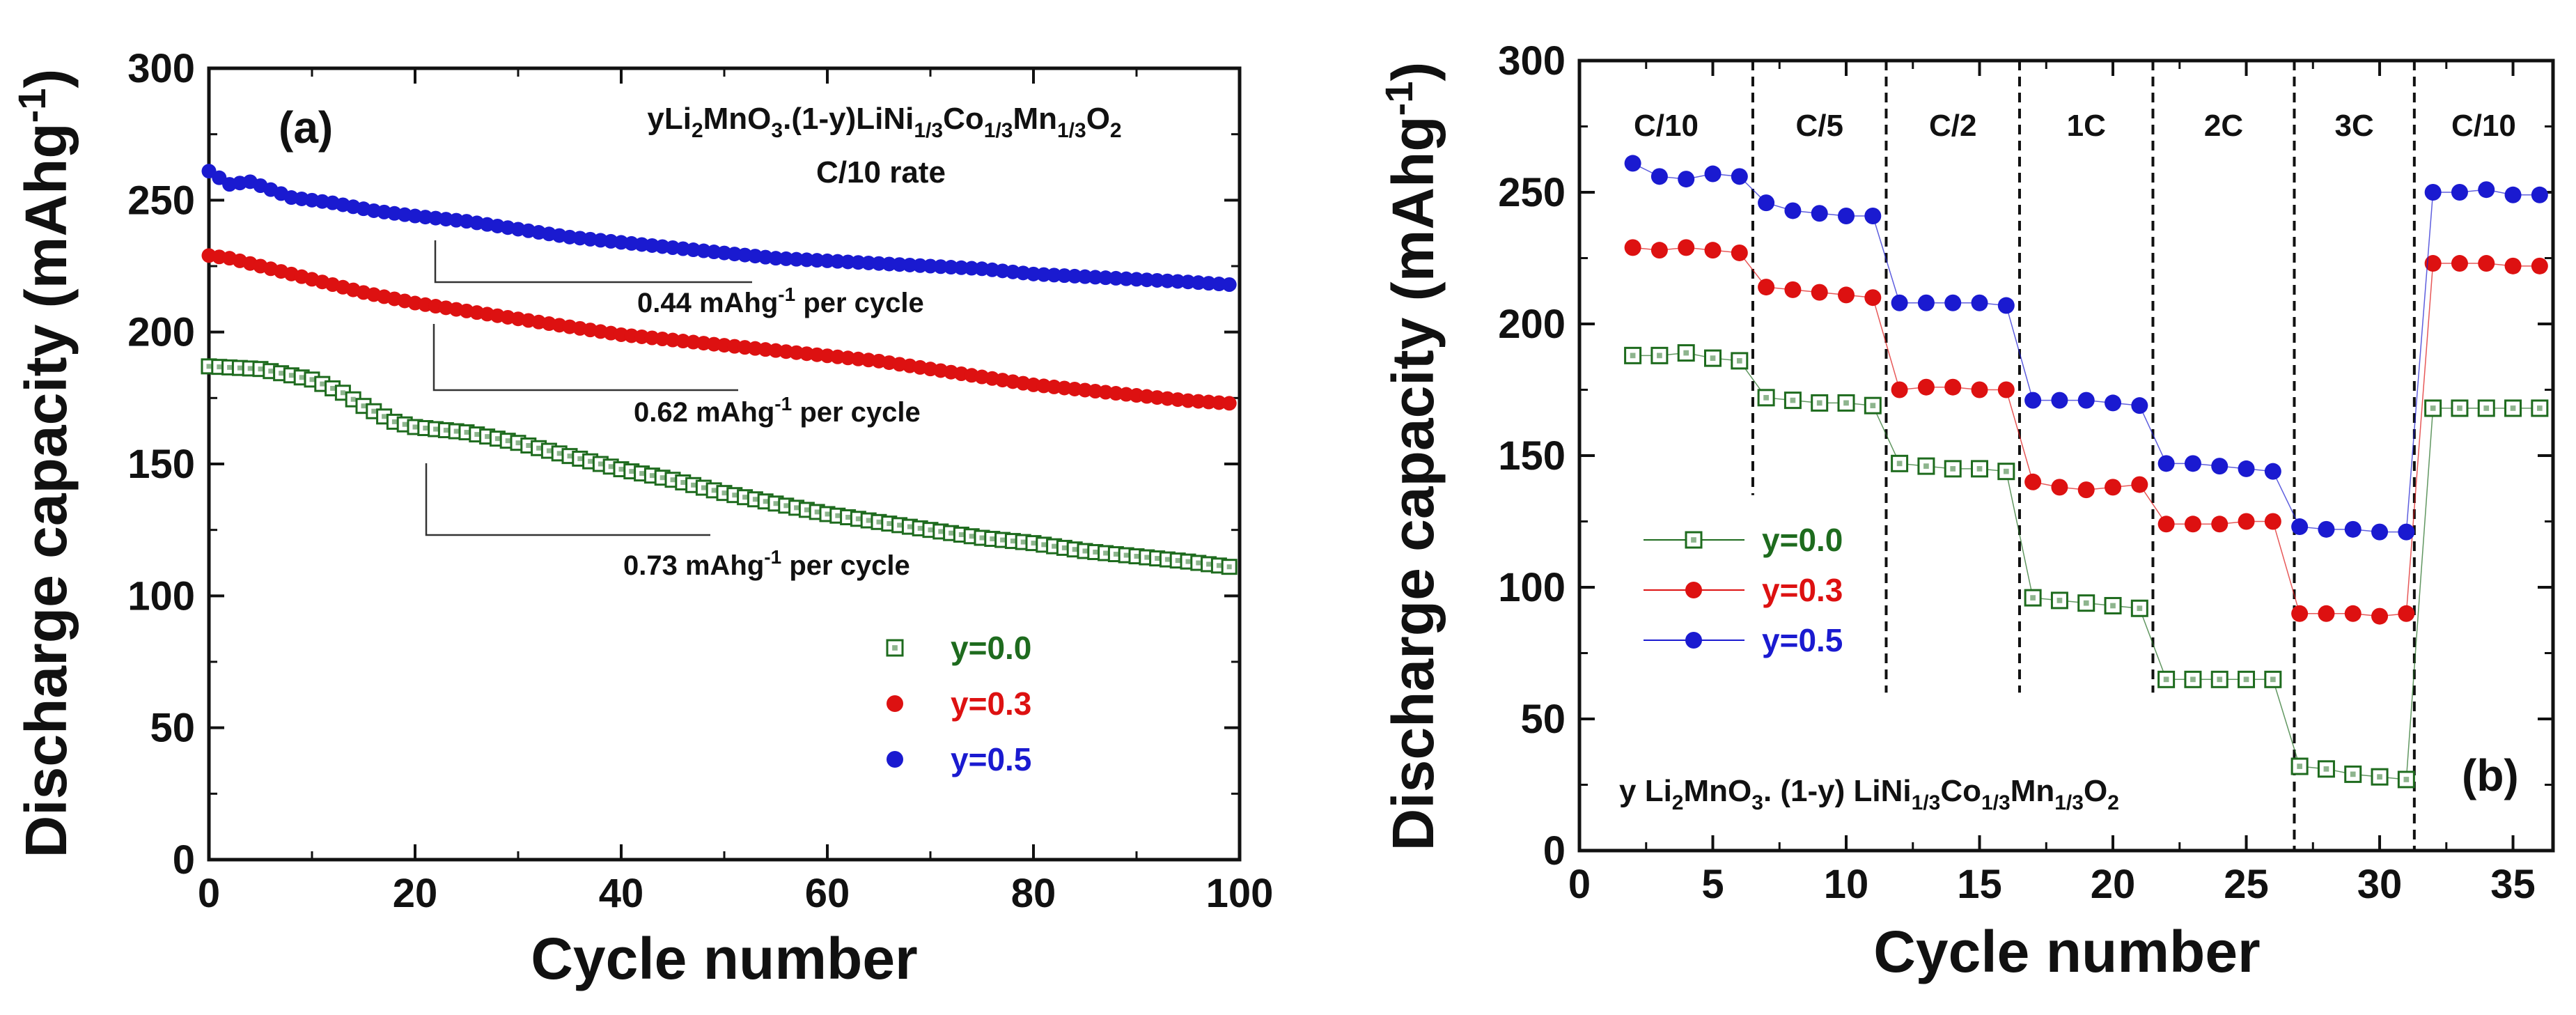 The image size is (2576, 1015). I want to click on panel-a-y-tick-label: 0, so click(184, 860).